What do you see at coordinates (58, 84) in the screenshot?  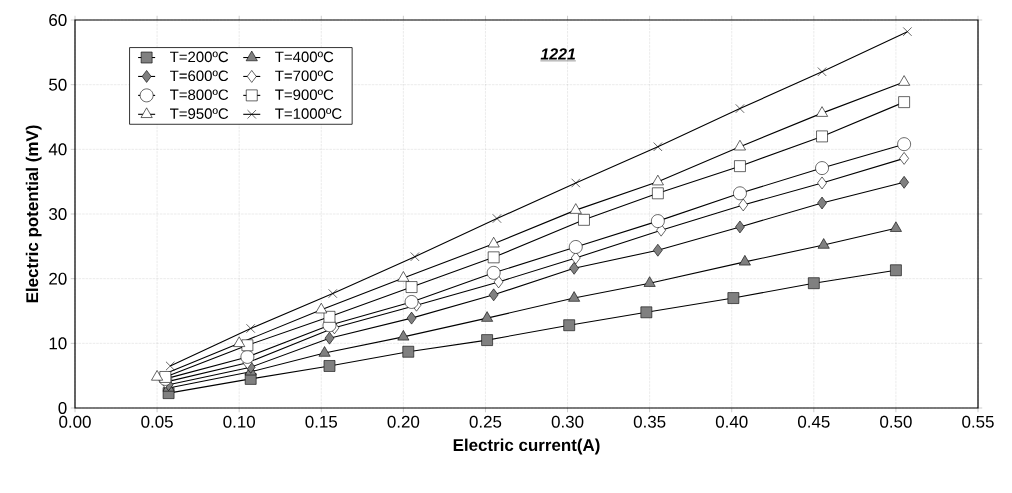 I see `y-tick-label: 50` at bounding box center [58, 84].